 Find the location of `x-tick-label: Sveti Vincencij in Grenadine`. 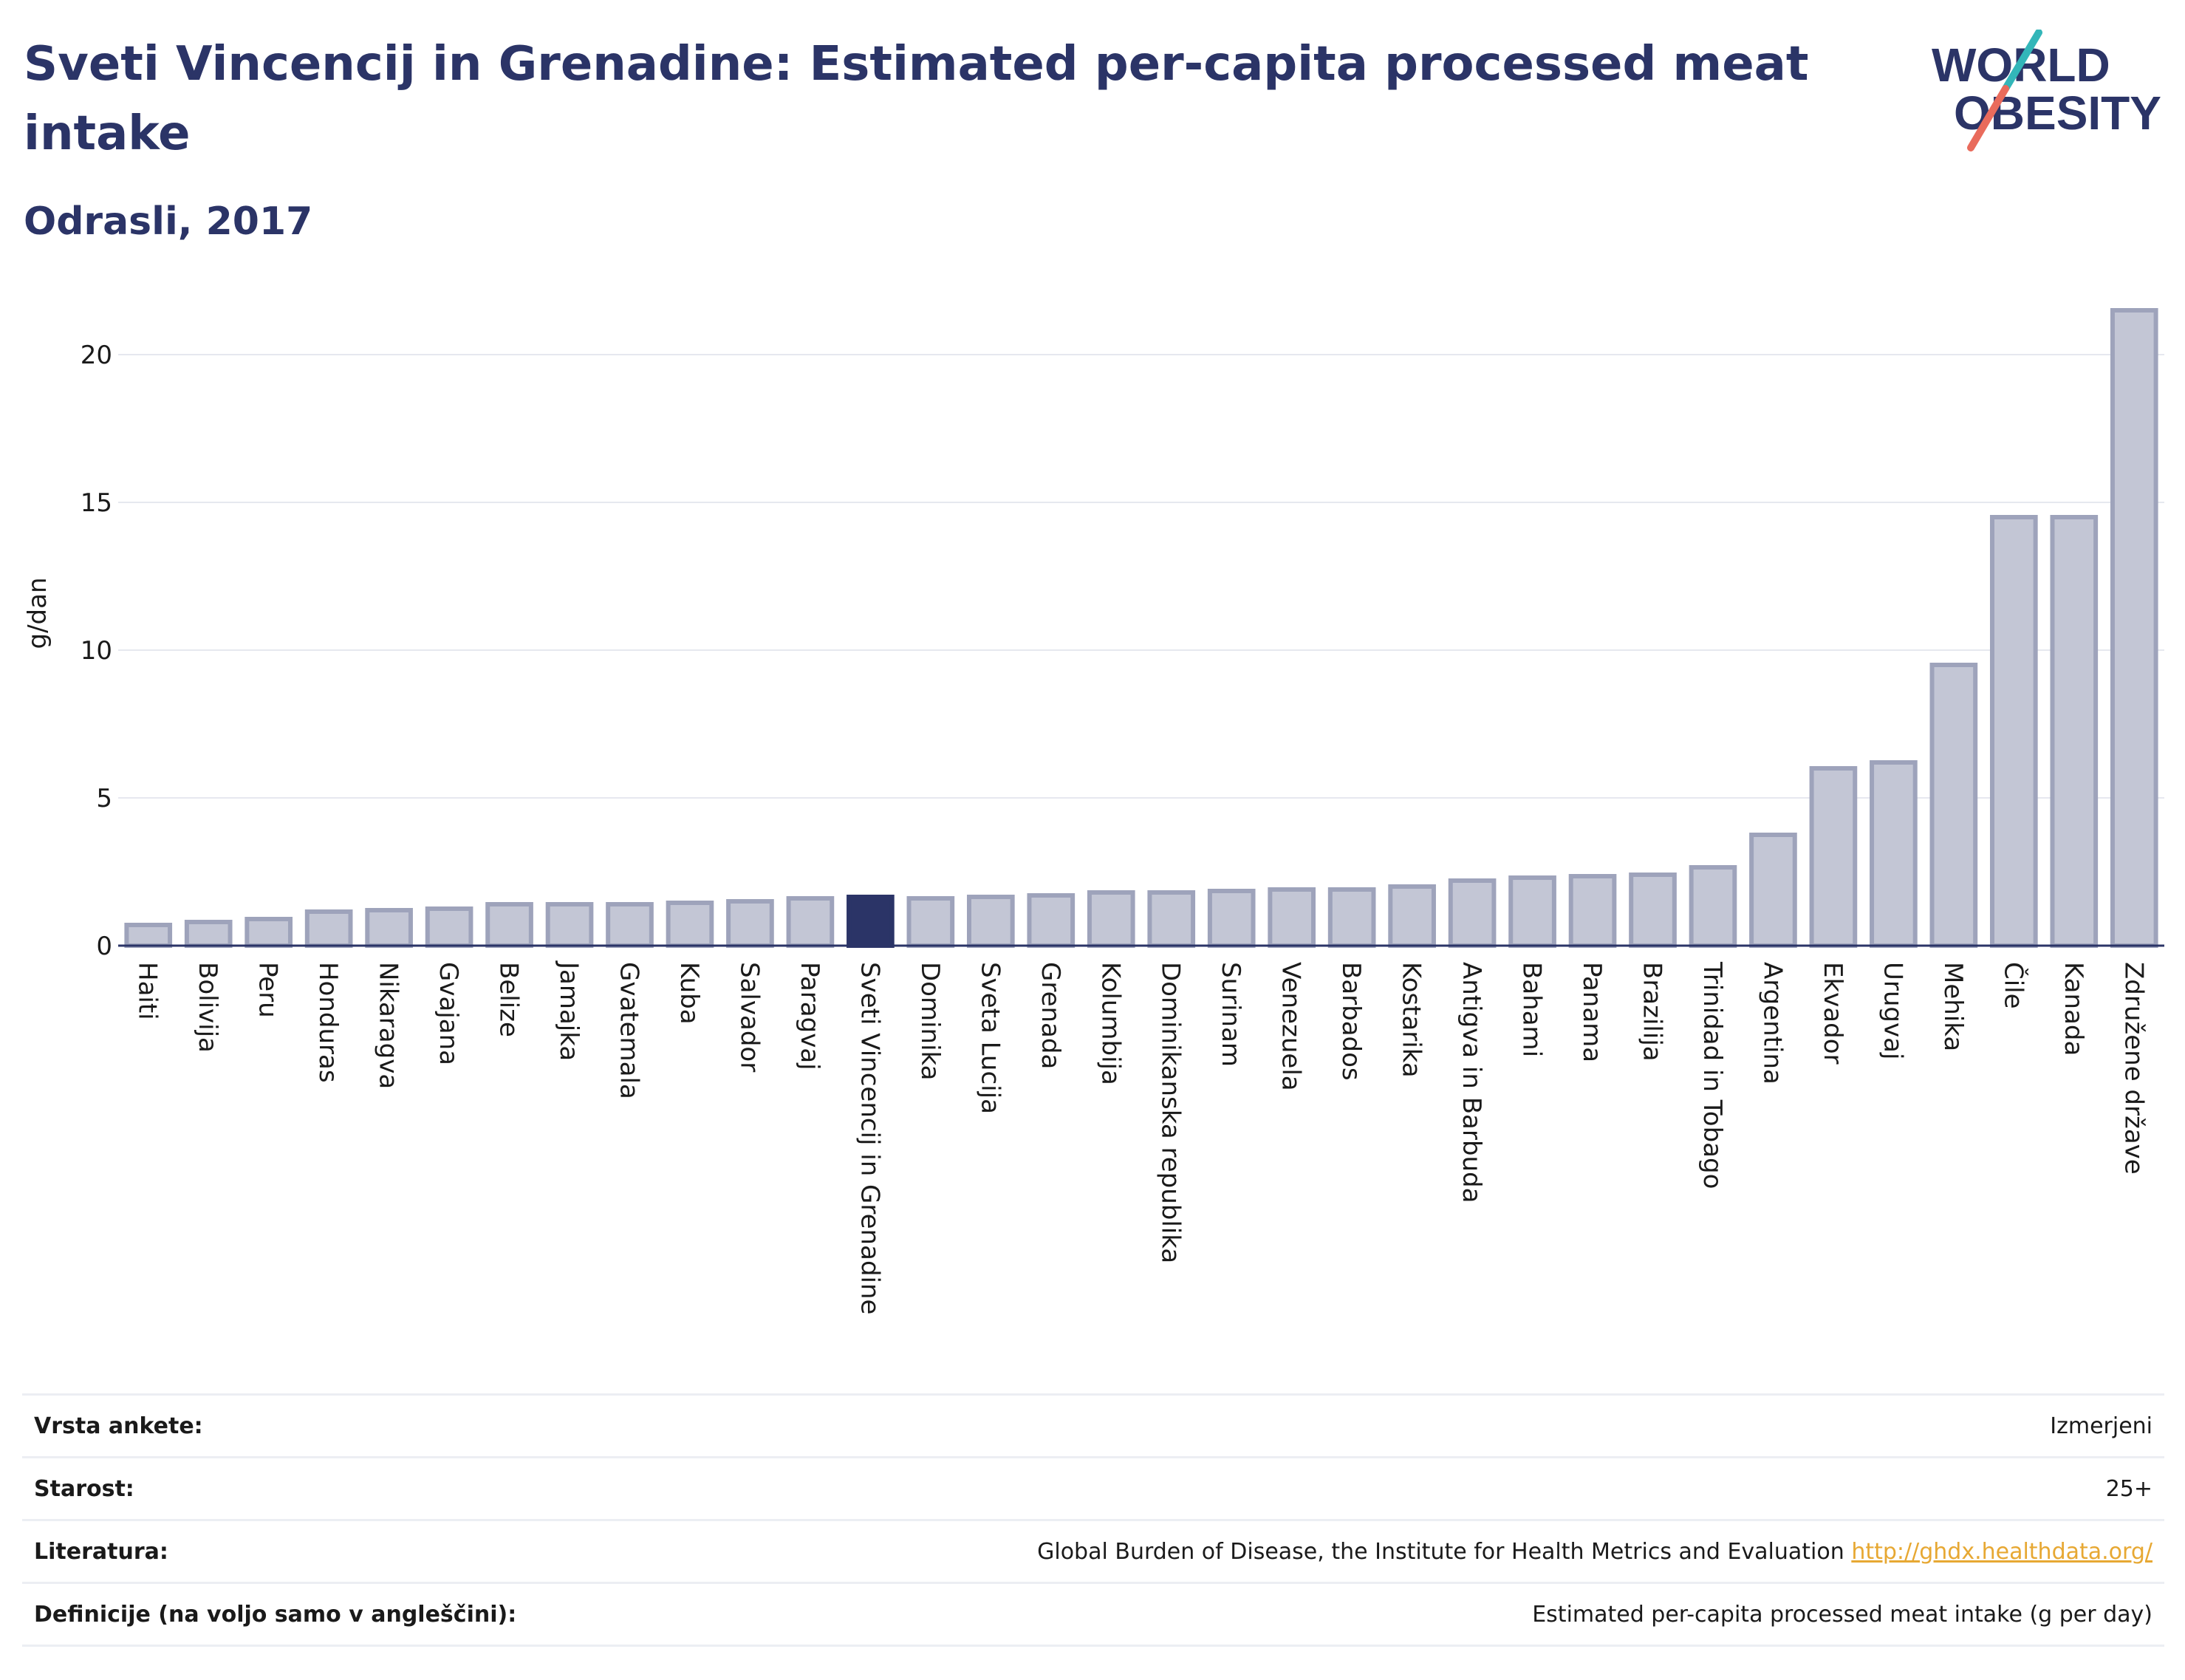

x-tick-label: Sveti Vincencij in Grenadine is located at coordinates (869, 1138).